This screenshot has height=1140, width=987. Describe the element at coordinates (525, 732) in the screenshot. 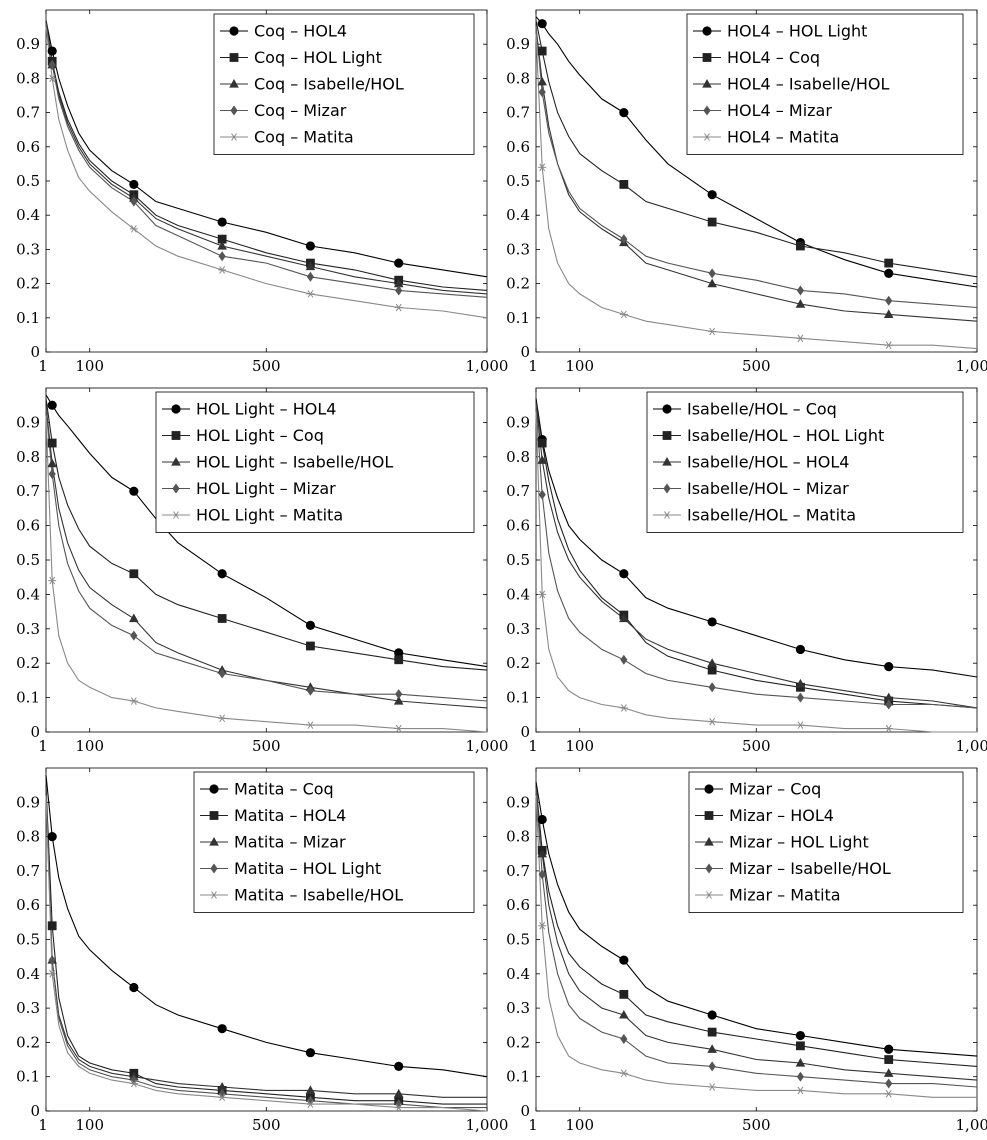

I see `y-tick-label: 0` at that location.